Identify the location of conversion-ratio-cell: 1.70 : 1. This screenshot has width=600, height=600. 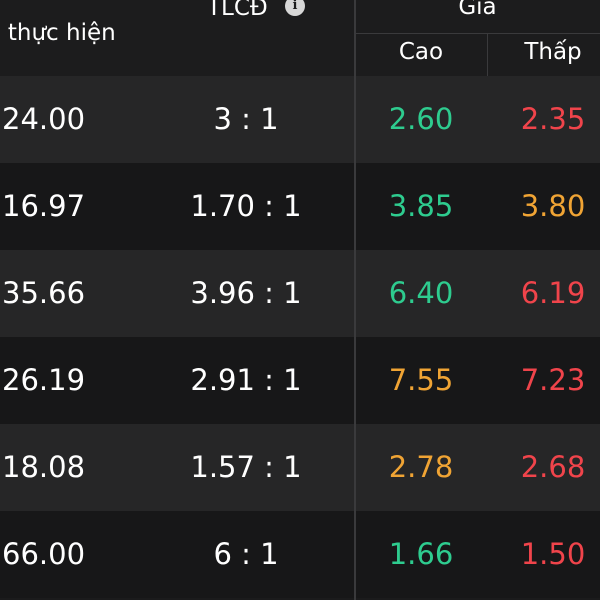
(246, 206).